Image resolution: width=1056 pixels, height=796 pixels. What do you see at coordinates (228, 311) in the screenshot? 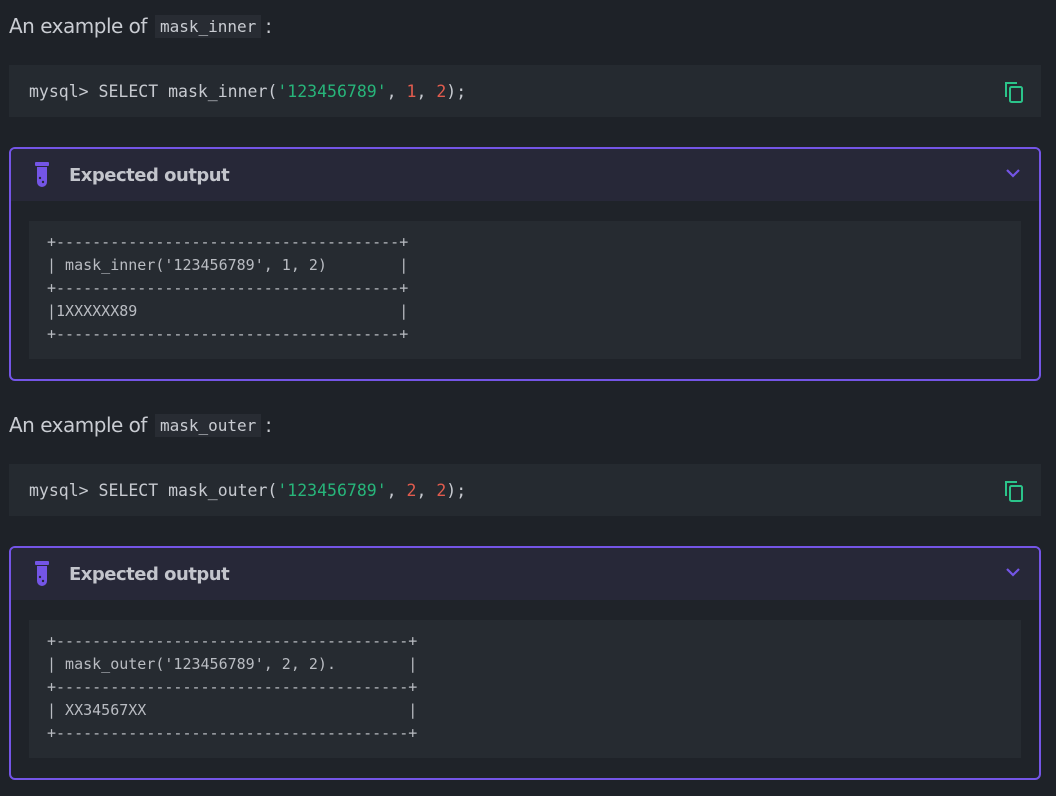
I see `output-line: |1XXXXXX89 |` at bounding box center [228, 311].